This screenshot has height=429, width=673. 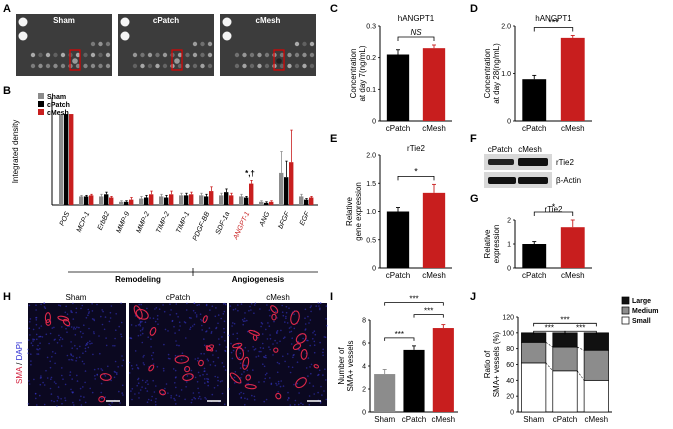 I want to click on blot-band-rtie2-cpatch, so click(x=501, y=162).